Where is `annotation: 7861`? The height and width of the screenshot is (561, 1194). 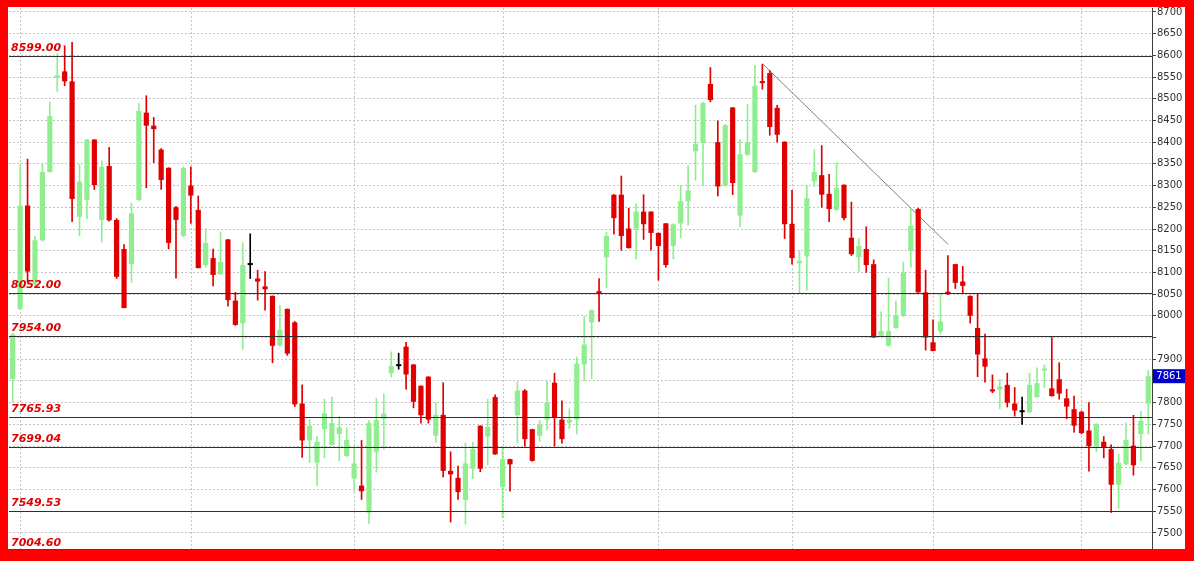 annotation: 7861 is located at coordinates (1169, 375).